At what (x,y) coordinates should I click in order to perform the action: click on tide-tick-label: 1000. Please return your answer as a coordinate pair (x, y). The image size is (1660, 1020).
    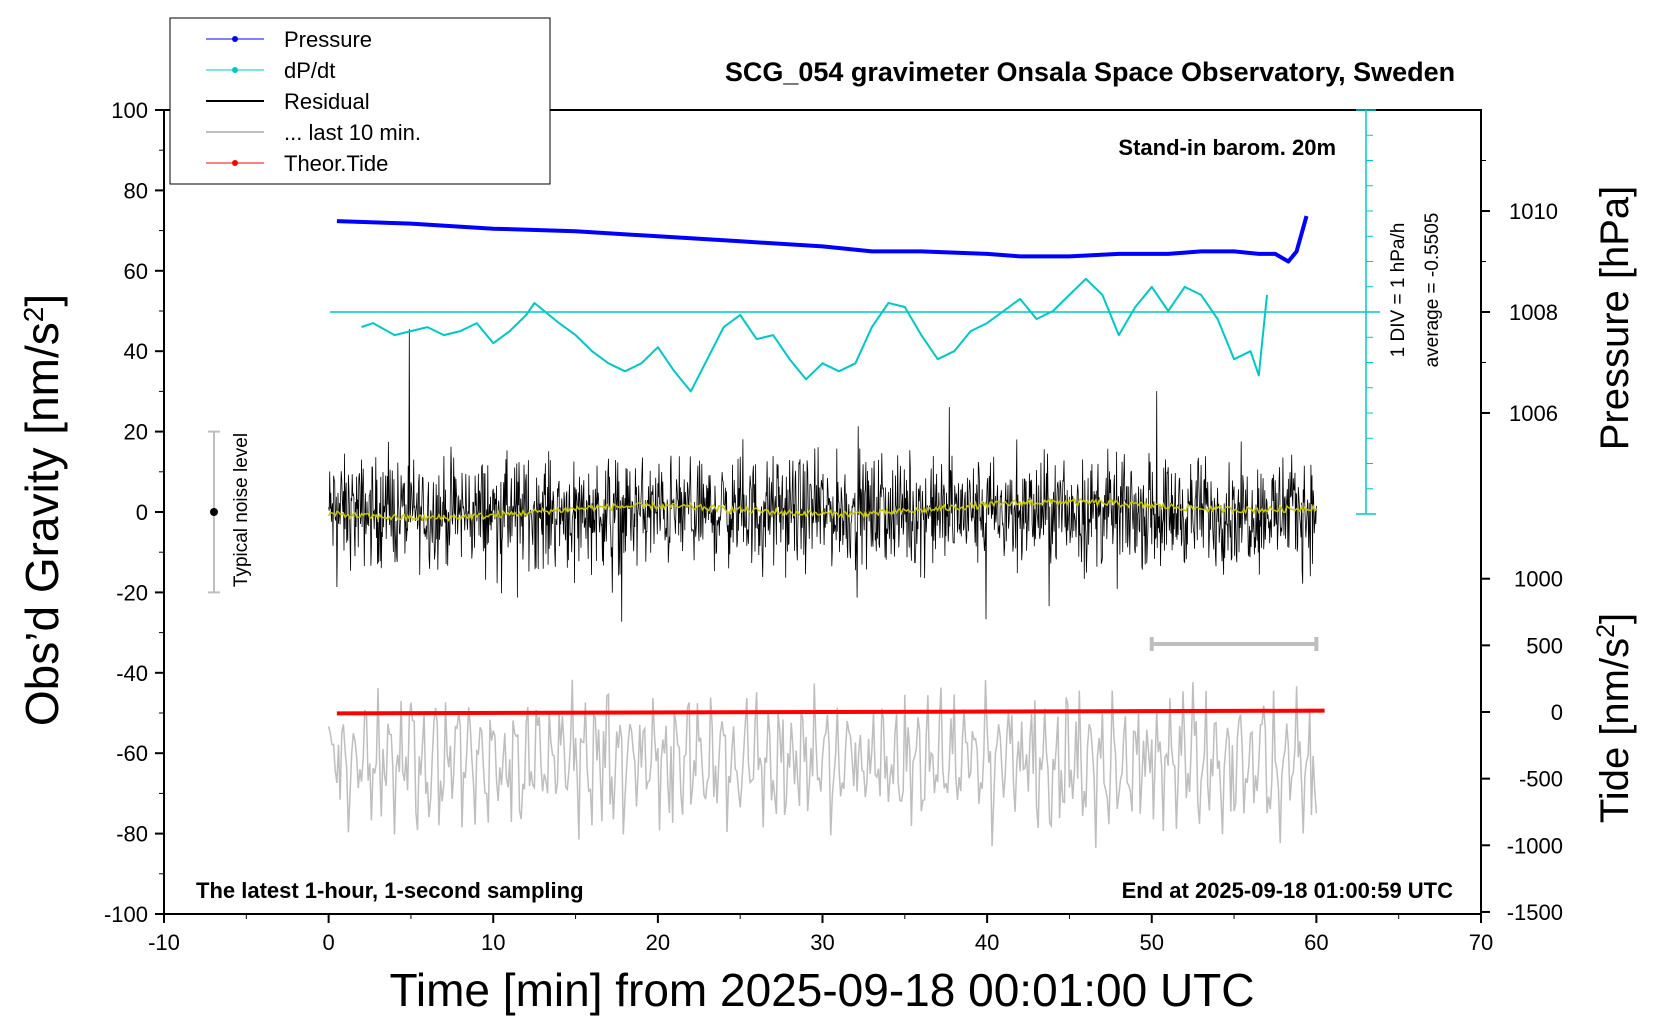
    Looking at the image, I should click on (1538, 579).